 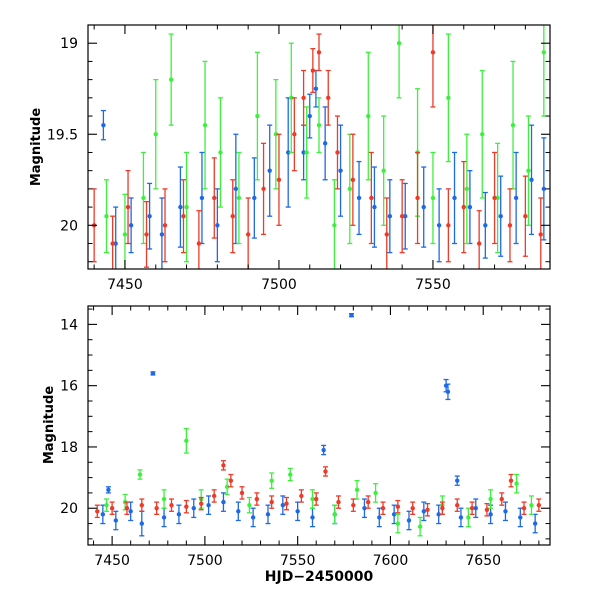 What do you see at coordinates (69, 448) in the screenshot?
I see `y-tick-label: 18` at bounding box center [69, 448].